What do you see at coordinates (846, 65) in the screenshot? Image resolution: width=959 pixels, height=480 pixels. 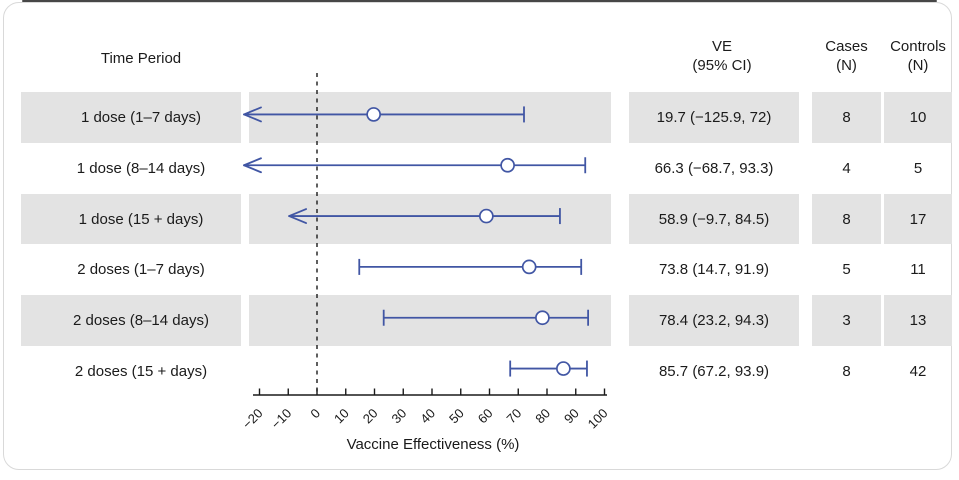 I see `cases-header-line2: (N)` at bounding box center [846, 65].